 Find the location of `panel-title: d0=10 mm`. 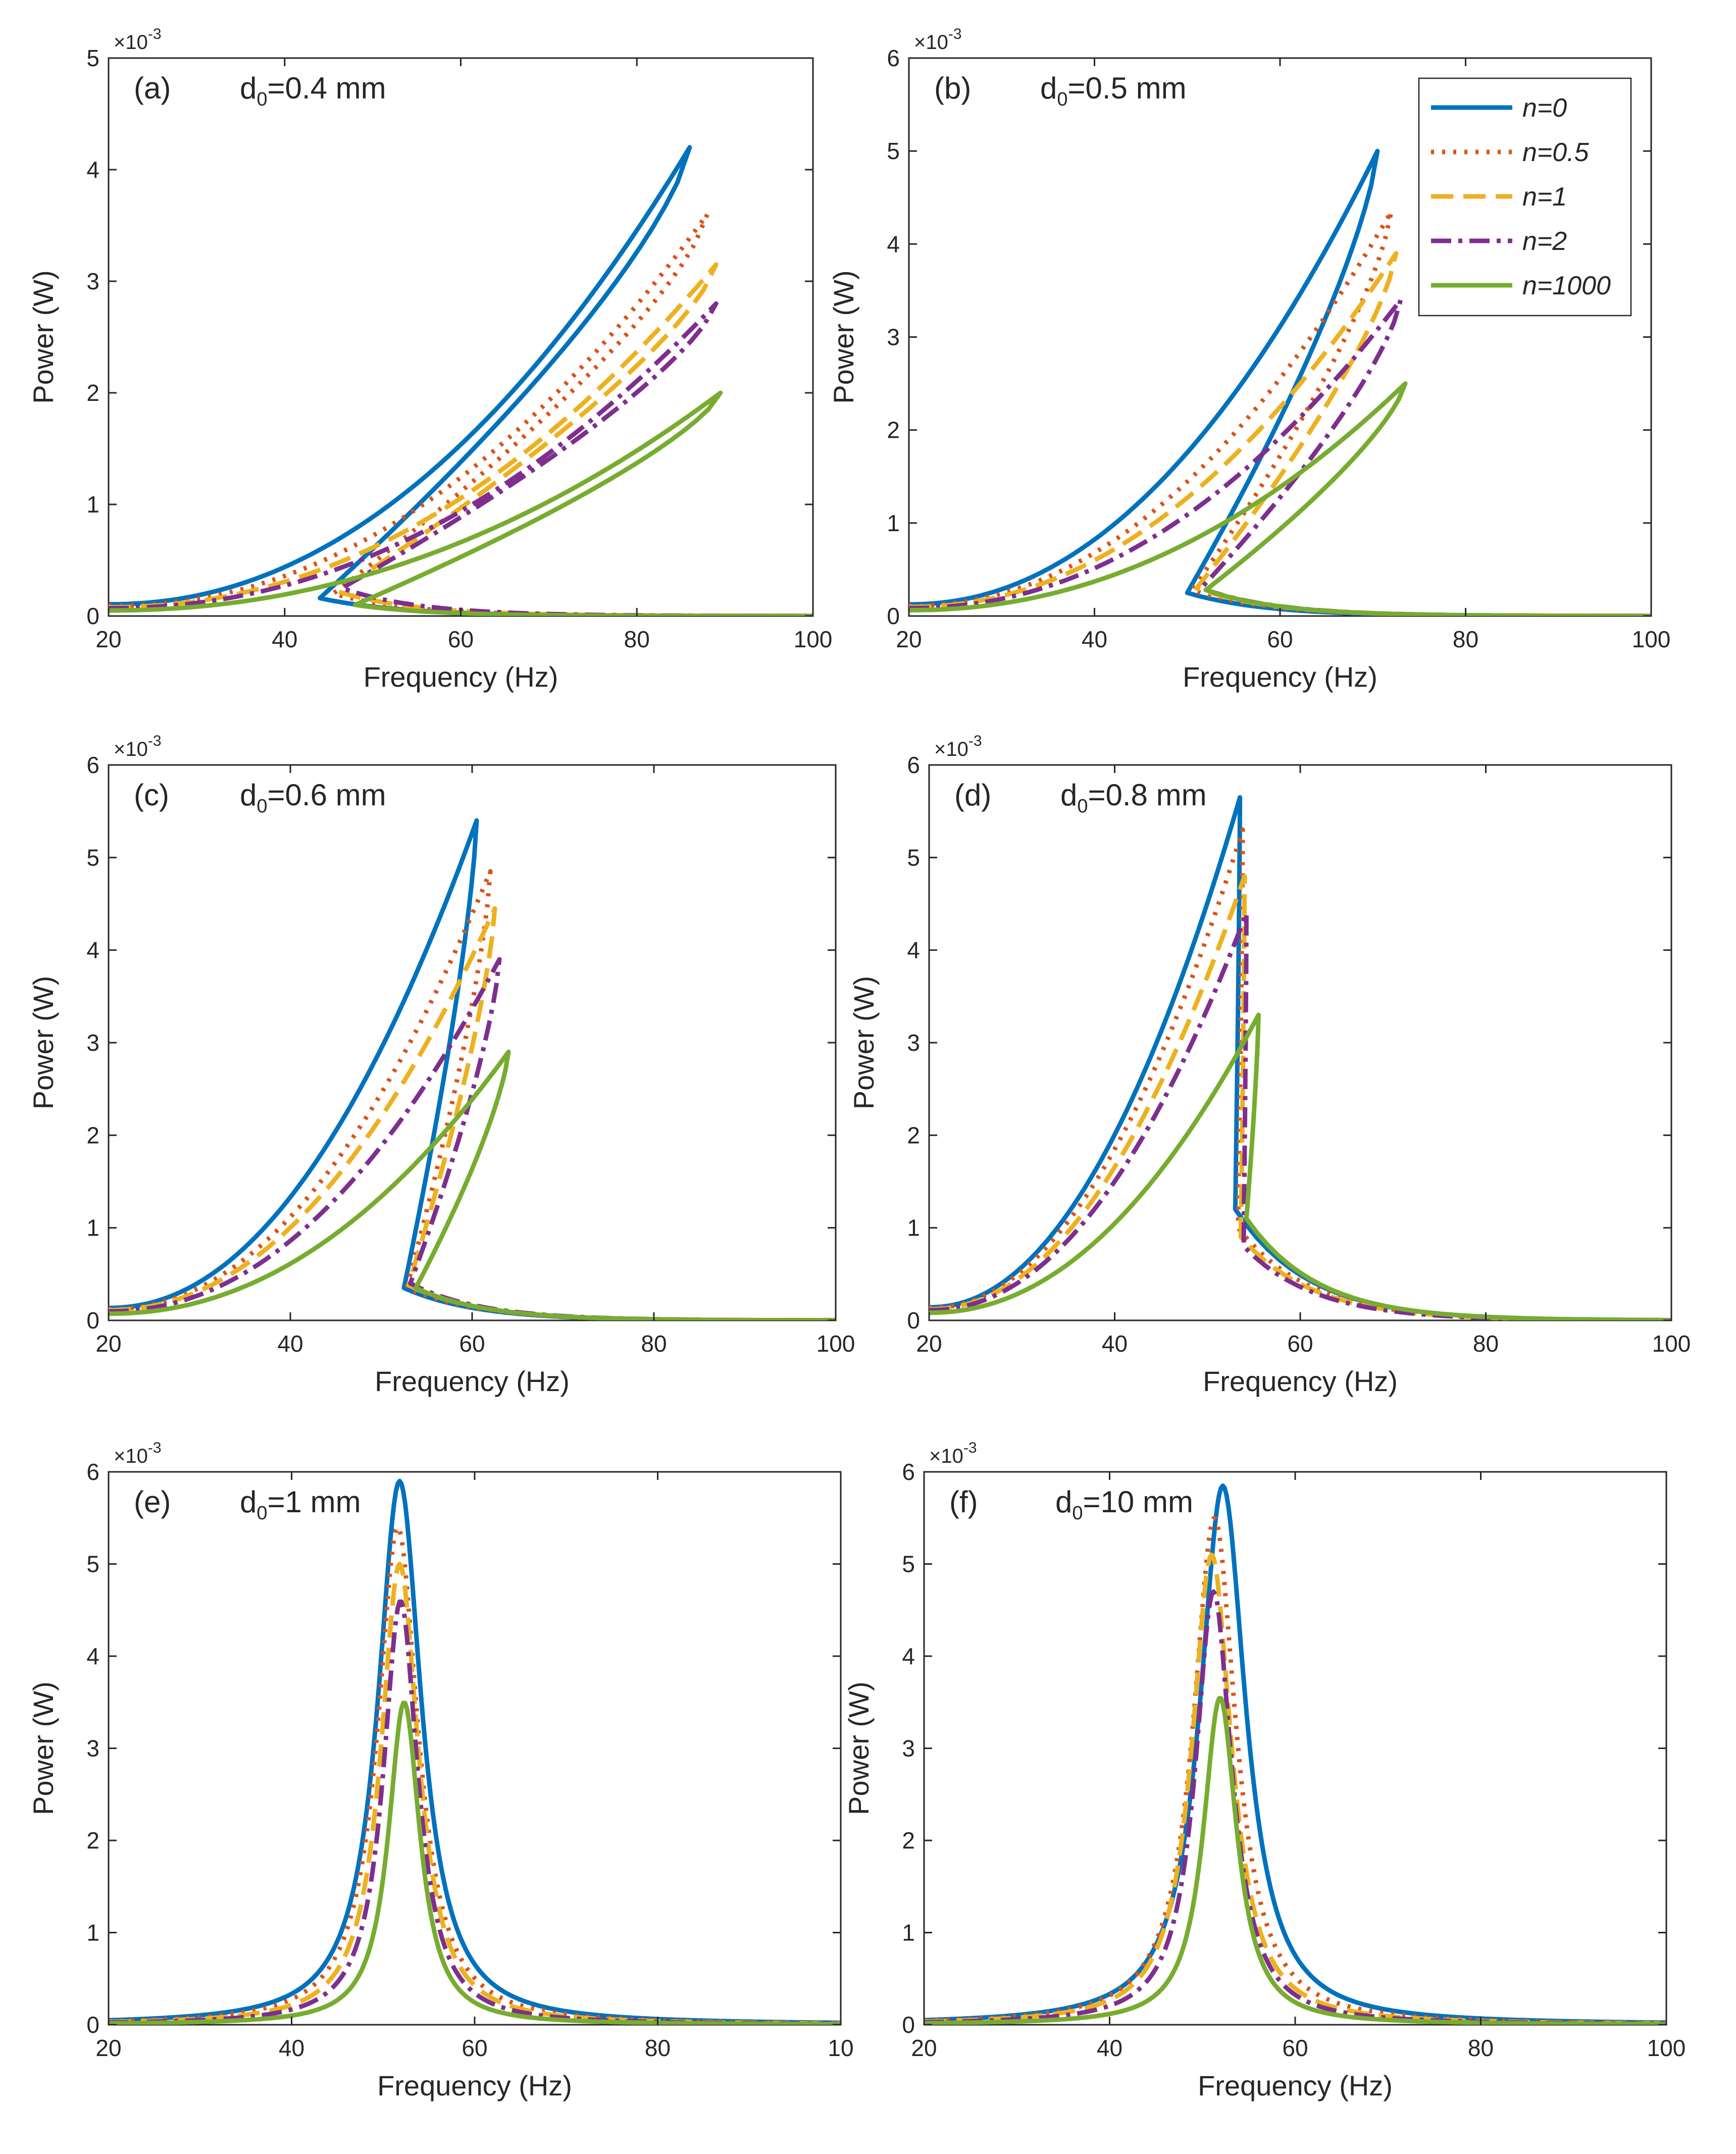

panel-title: d0=10 mm is located at coordinates (1124, 1504).